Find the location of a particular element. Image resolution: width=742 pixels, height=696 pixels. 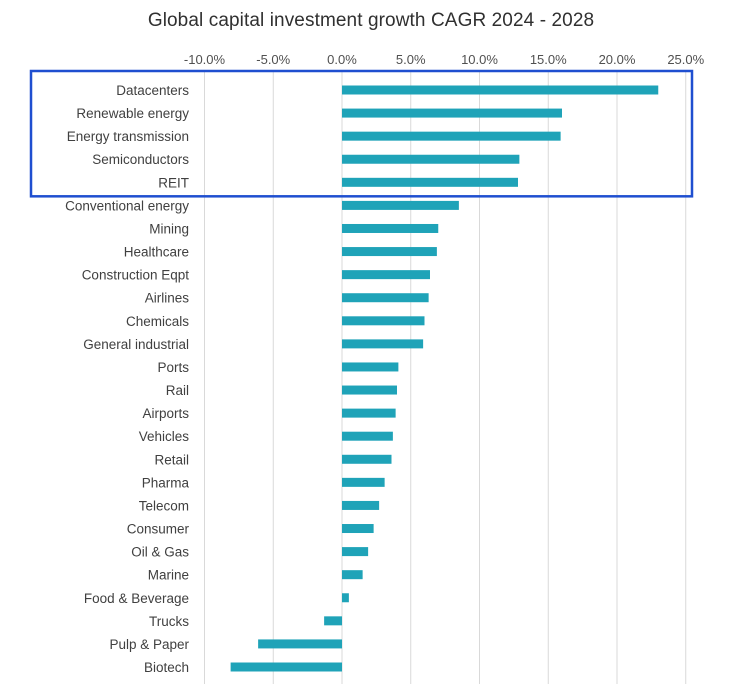

category-label: Conventional energy is located at coordinates (127, 205).